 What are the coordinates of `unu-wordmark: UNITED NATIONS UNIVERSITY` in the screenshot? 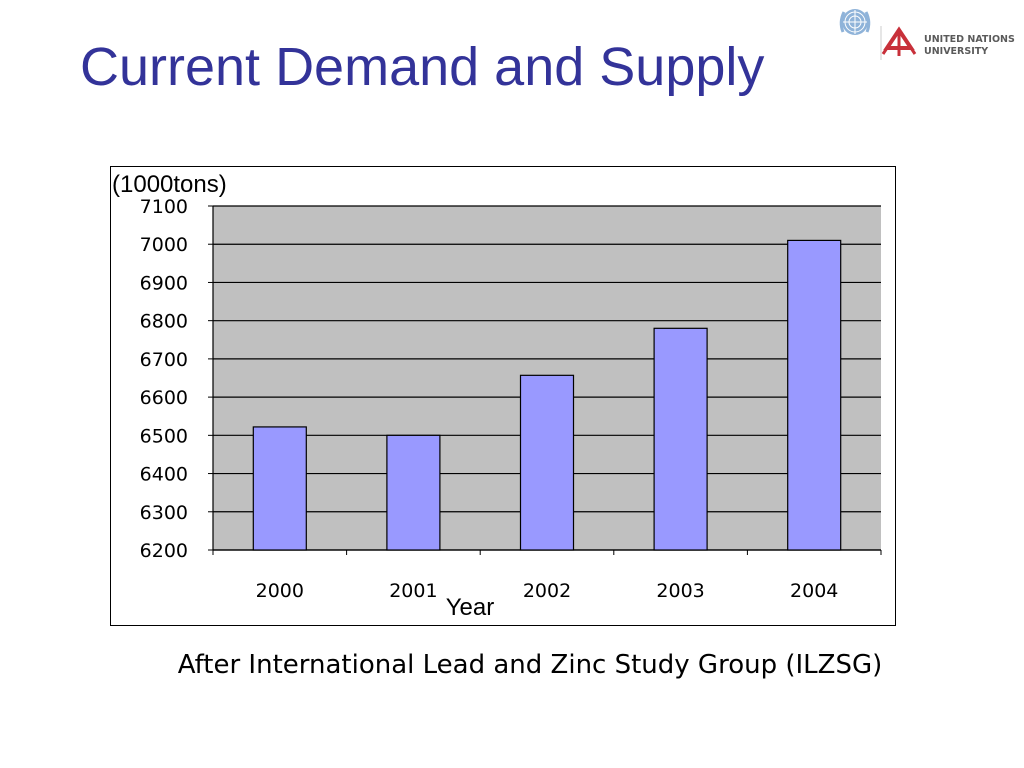 It's located at (969, 46).